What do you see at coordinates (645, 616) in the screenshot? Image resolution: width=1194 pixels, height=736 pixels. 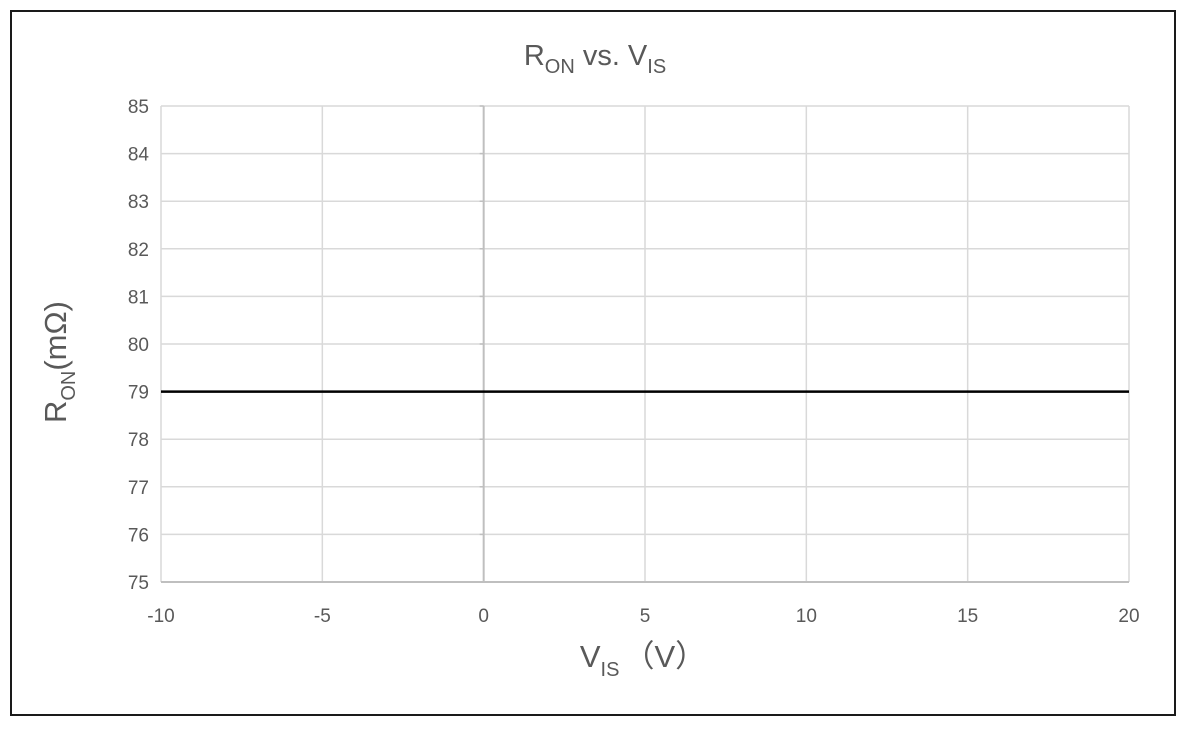 I see `x-tick-label: 5` at bounding box center [645, 616].